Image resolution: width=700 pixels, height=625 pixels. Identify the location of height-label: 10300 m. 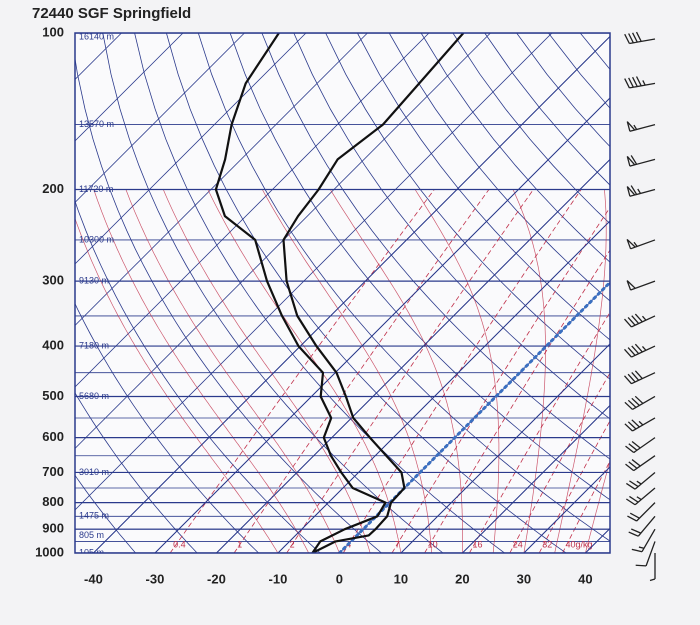
(96, 239).